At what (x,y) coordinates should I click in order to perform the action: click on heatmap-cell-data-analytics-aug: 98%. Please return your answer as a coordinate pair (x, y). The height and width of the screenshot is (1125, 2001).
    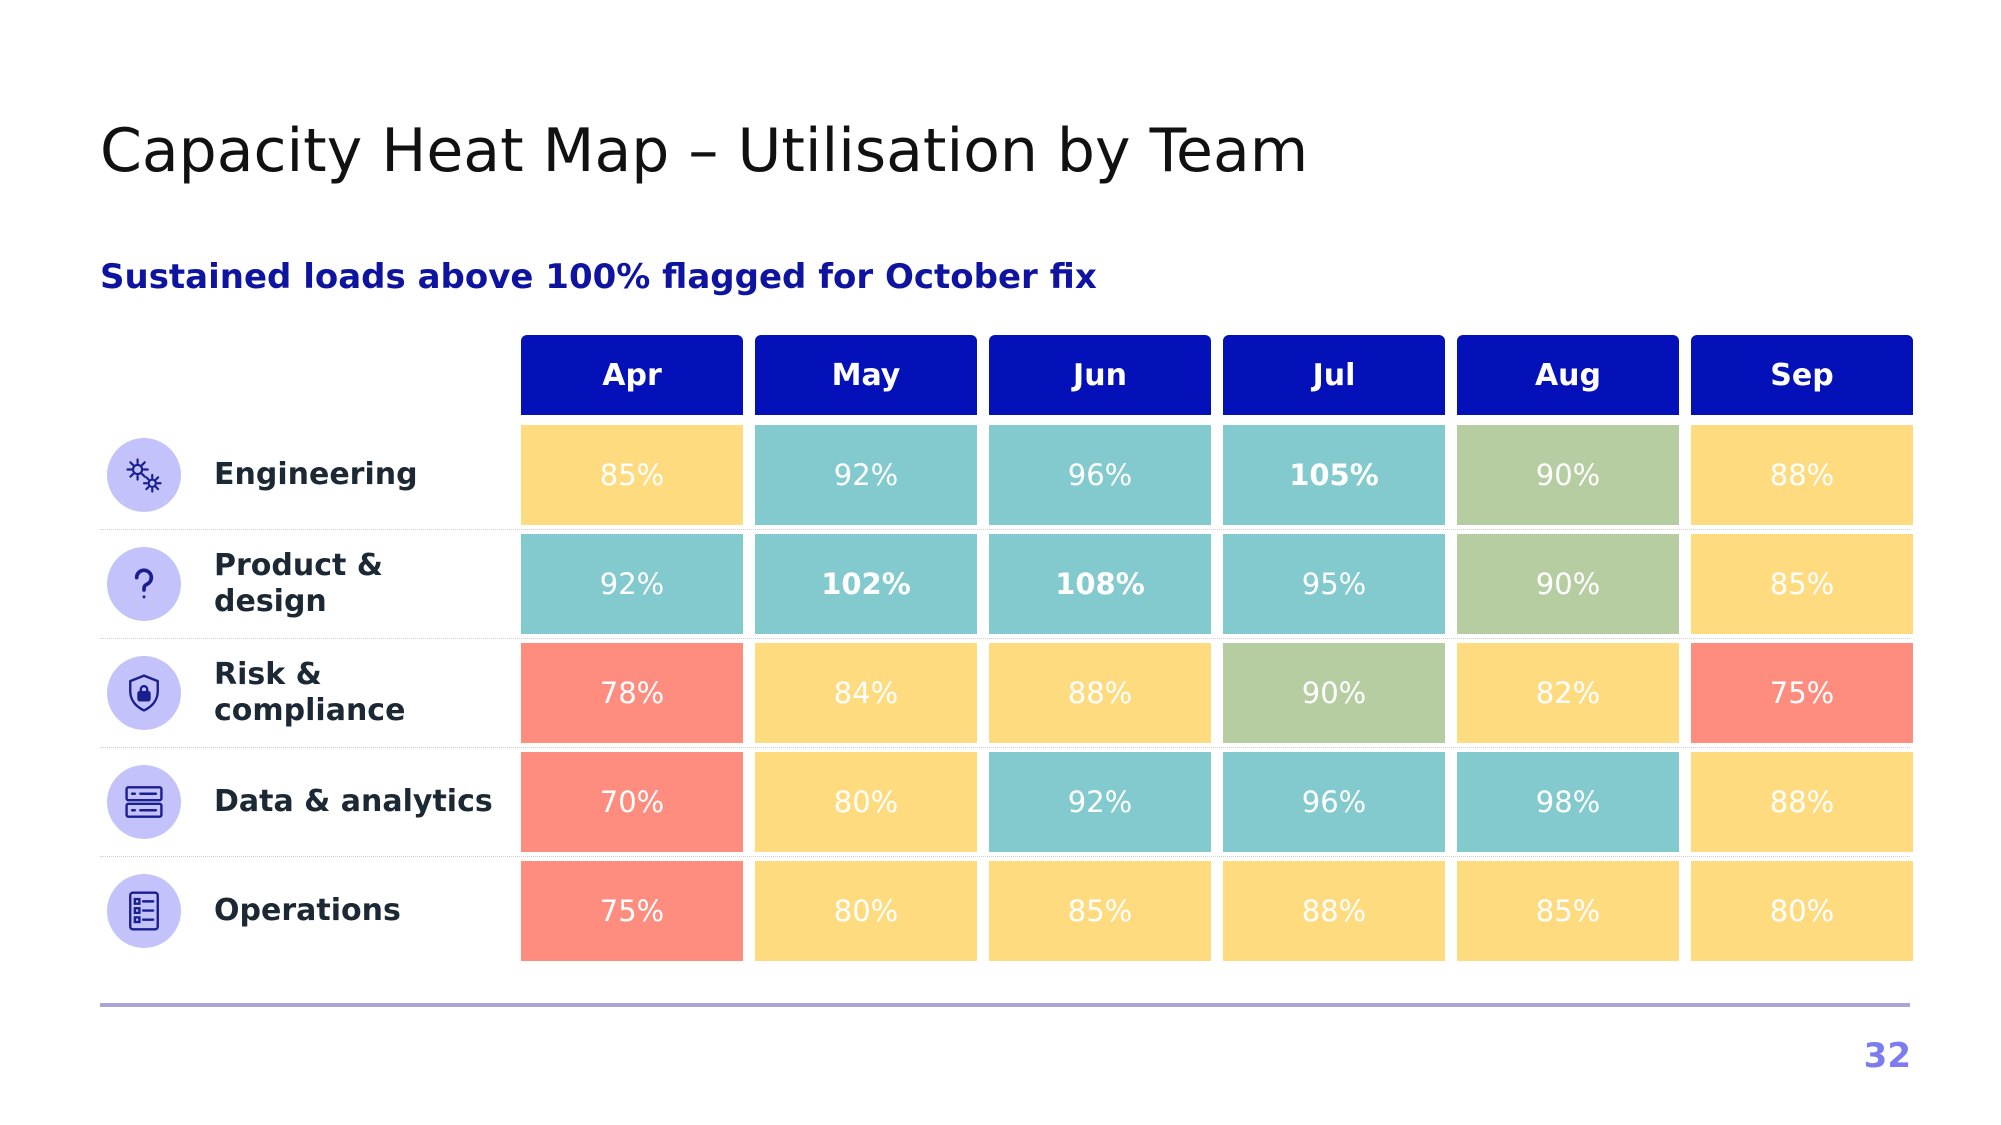
    Looking at the image, I should click on (1568, 802).